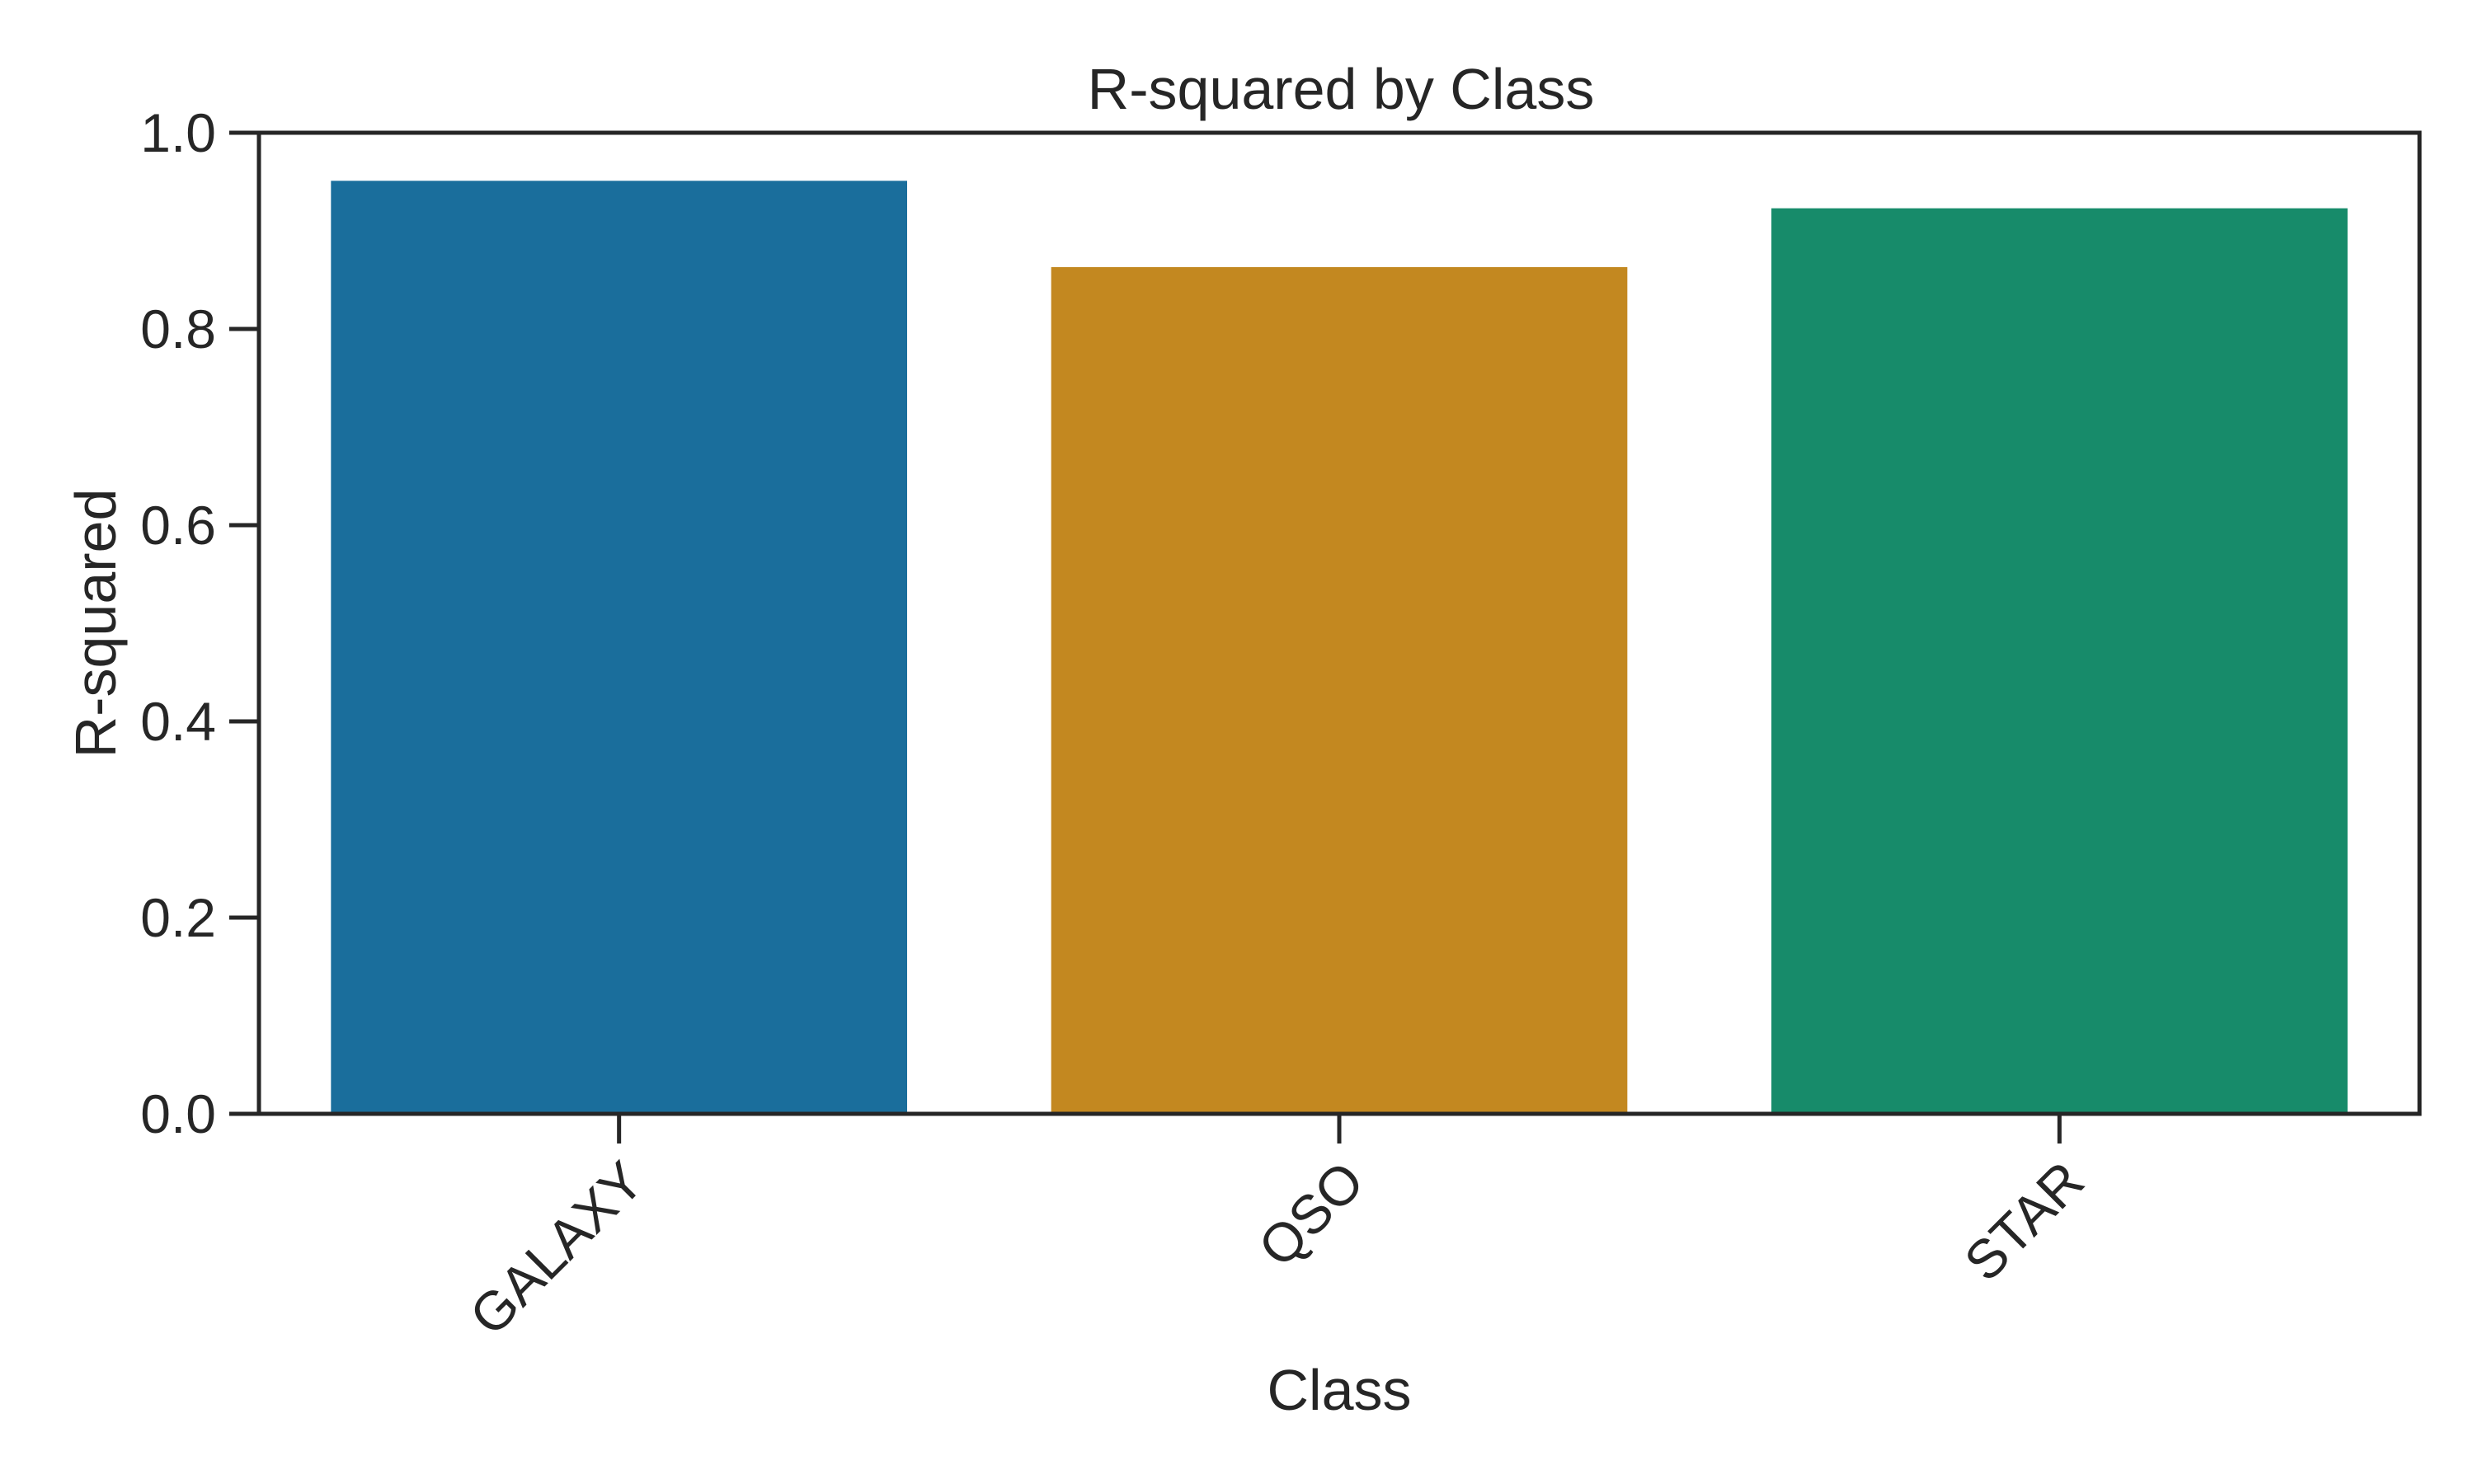 This screenshot has width=2474, height=1484. Describe the element at coordinates (619, 647) in the screenshot. I see `bar-galaxy` at that location.